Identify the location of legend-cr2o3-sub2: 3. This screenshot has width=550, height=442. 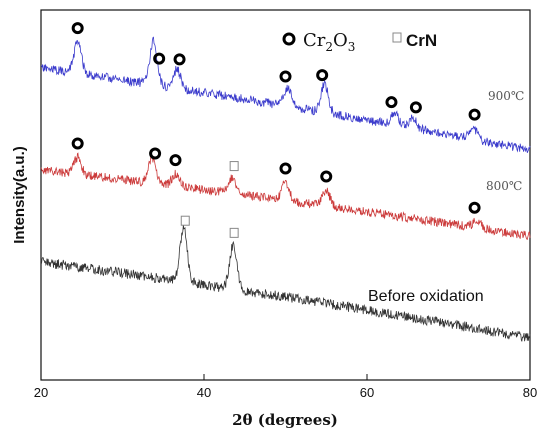
(352, 47).